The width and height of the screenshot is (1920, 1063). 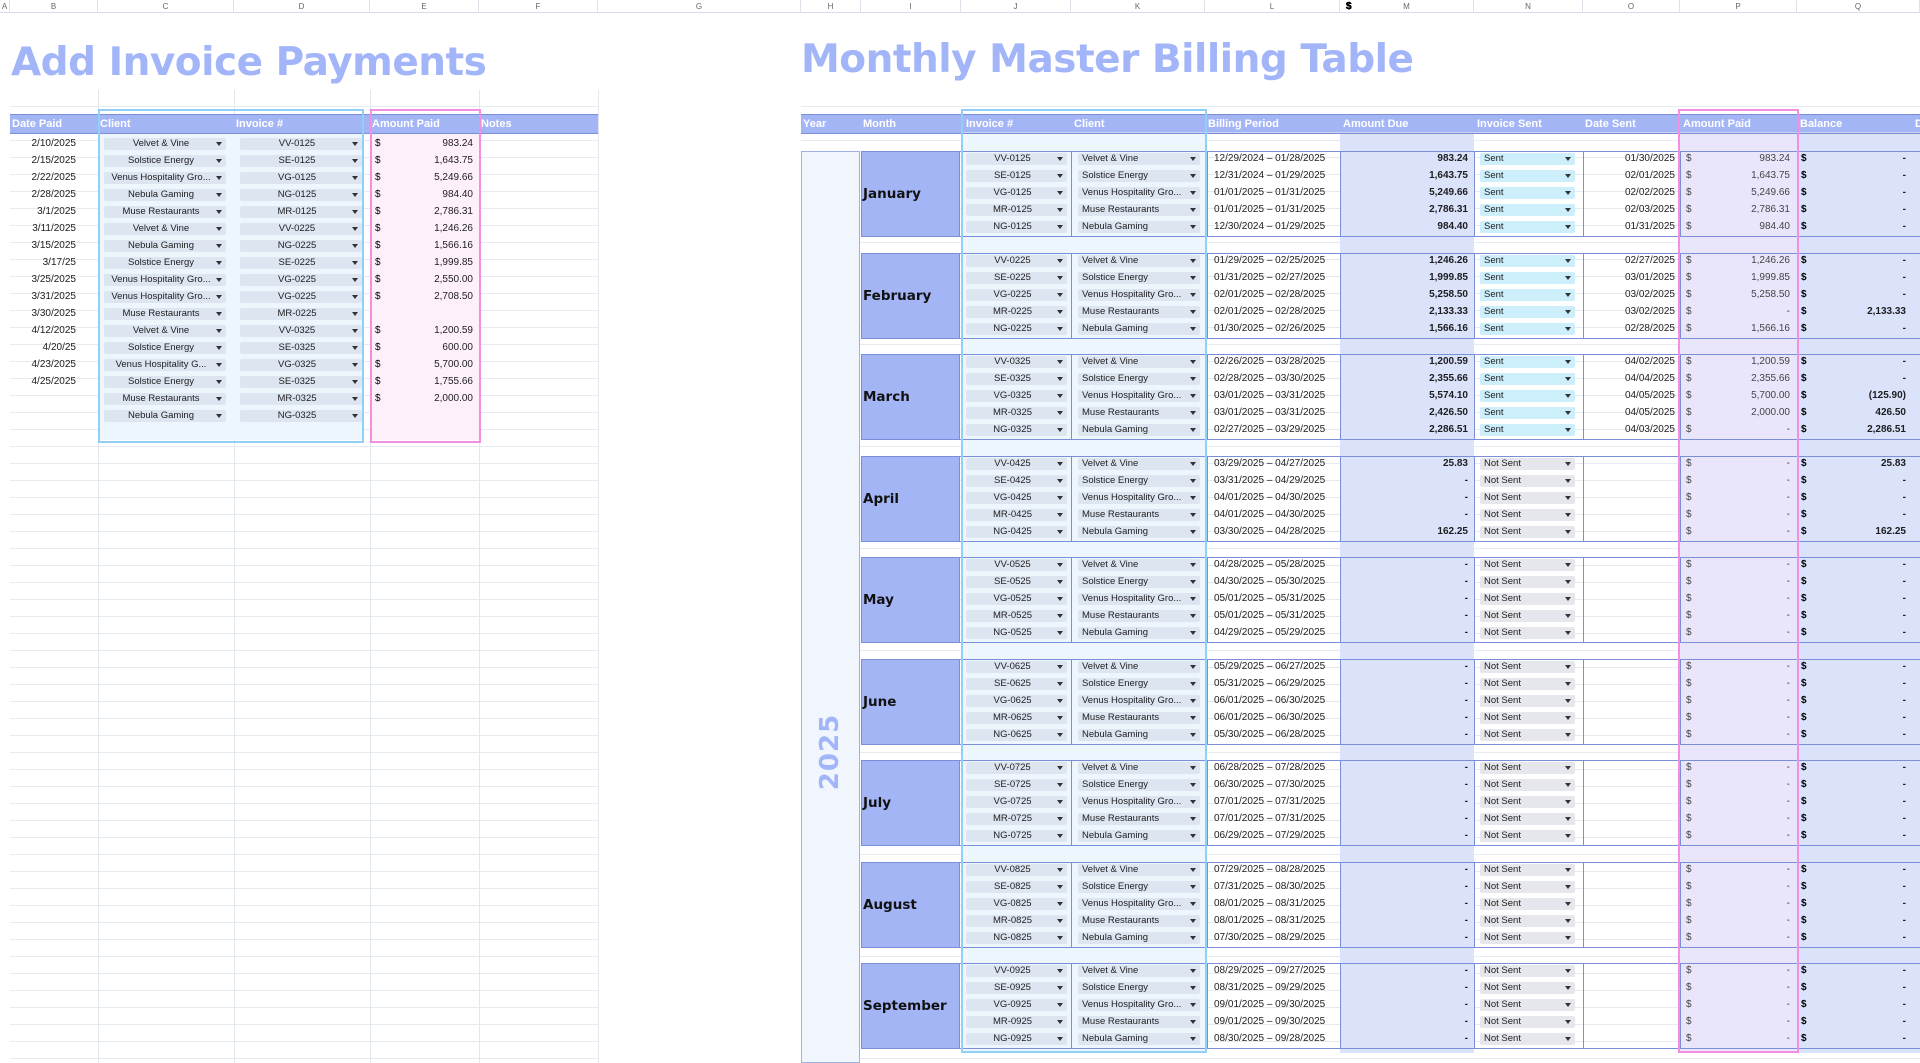 What do you see at coordinates (453, 211) in the screenshot?
I see `amount-paid-cell: 2,786.31` at bounding box center [453, 211].